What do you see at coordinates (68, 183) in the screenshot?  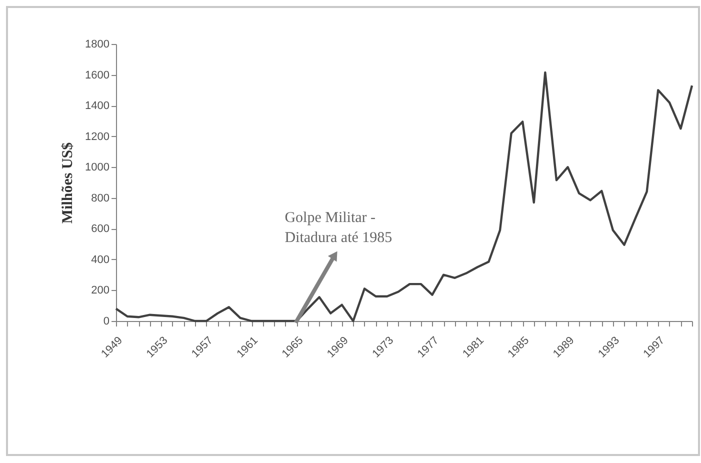 I see `y-axis-title: Milhões US$` at bounding box center [68, 183].